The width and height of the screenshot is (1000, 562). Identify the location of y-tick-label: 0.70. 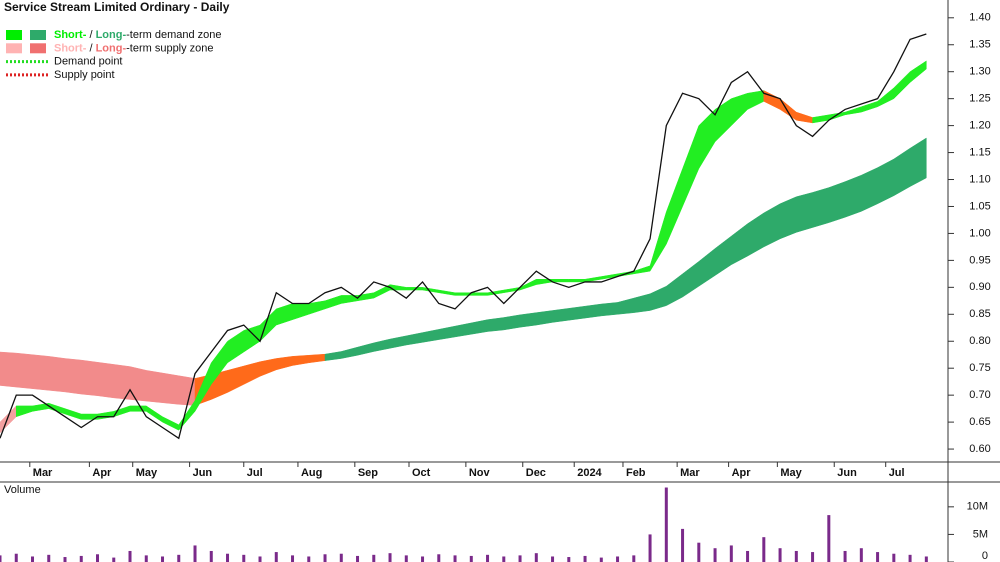
(979, 395).